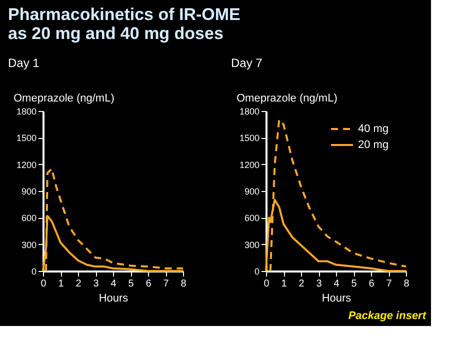 The image size is (450, 338). I want to click on chart-title: Pharmacokinetics of IR-OME as 20 mg and 40 mg doses, so click(124, 24).